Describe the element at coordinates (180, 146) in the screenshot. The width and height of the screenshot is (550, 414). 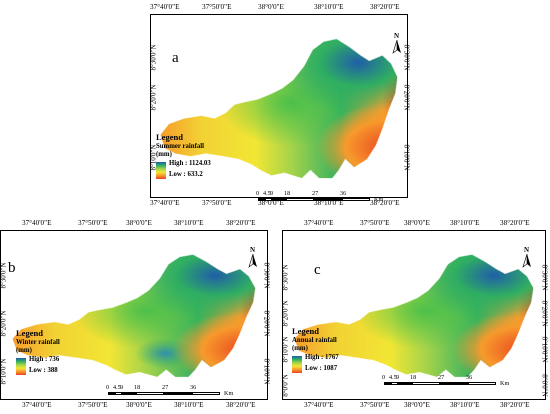
I see `legend-subtitle: Summer rainfall` at that location.